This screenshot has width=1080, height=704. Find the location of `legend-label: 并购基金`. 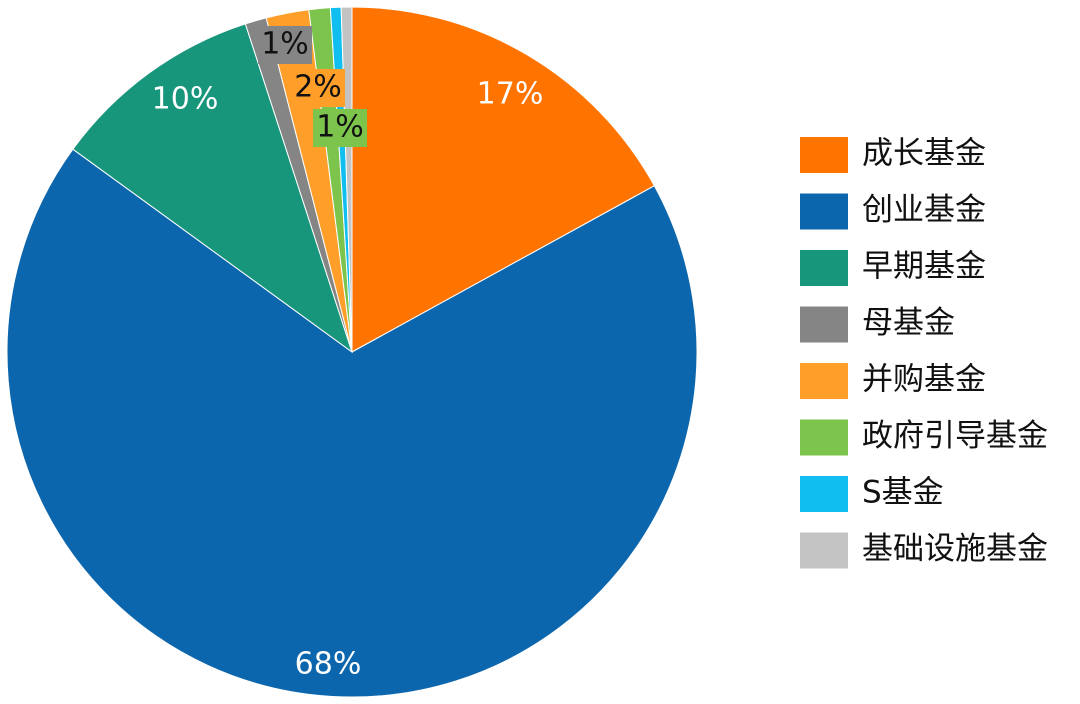

legend-label: 并购基金 is located at coordinates (924, 380).